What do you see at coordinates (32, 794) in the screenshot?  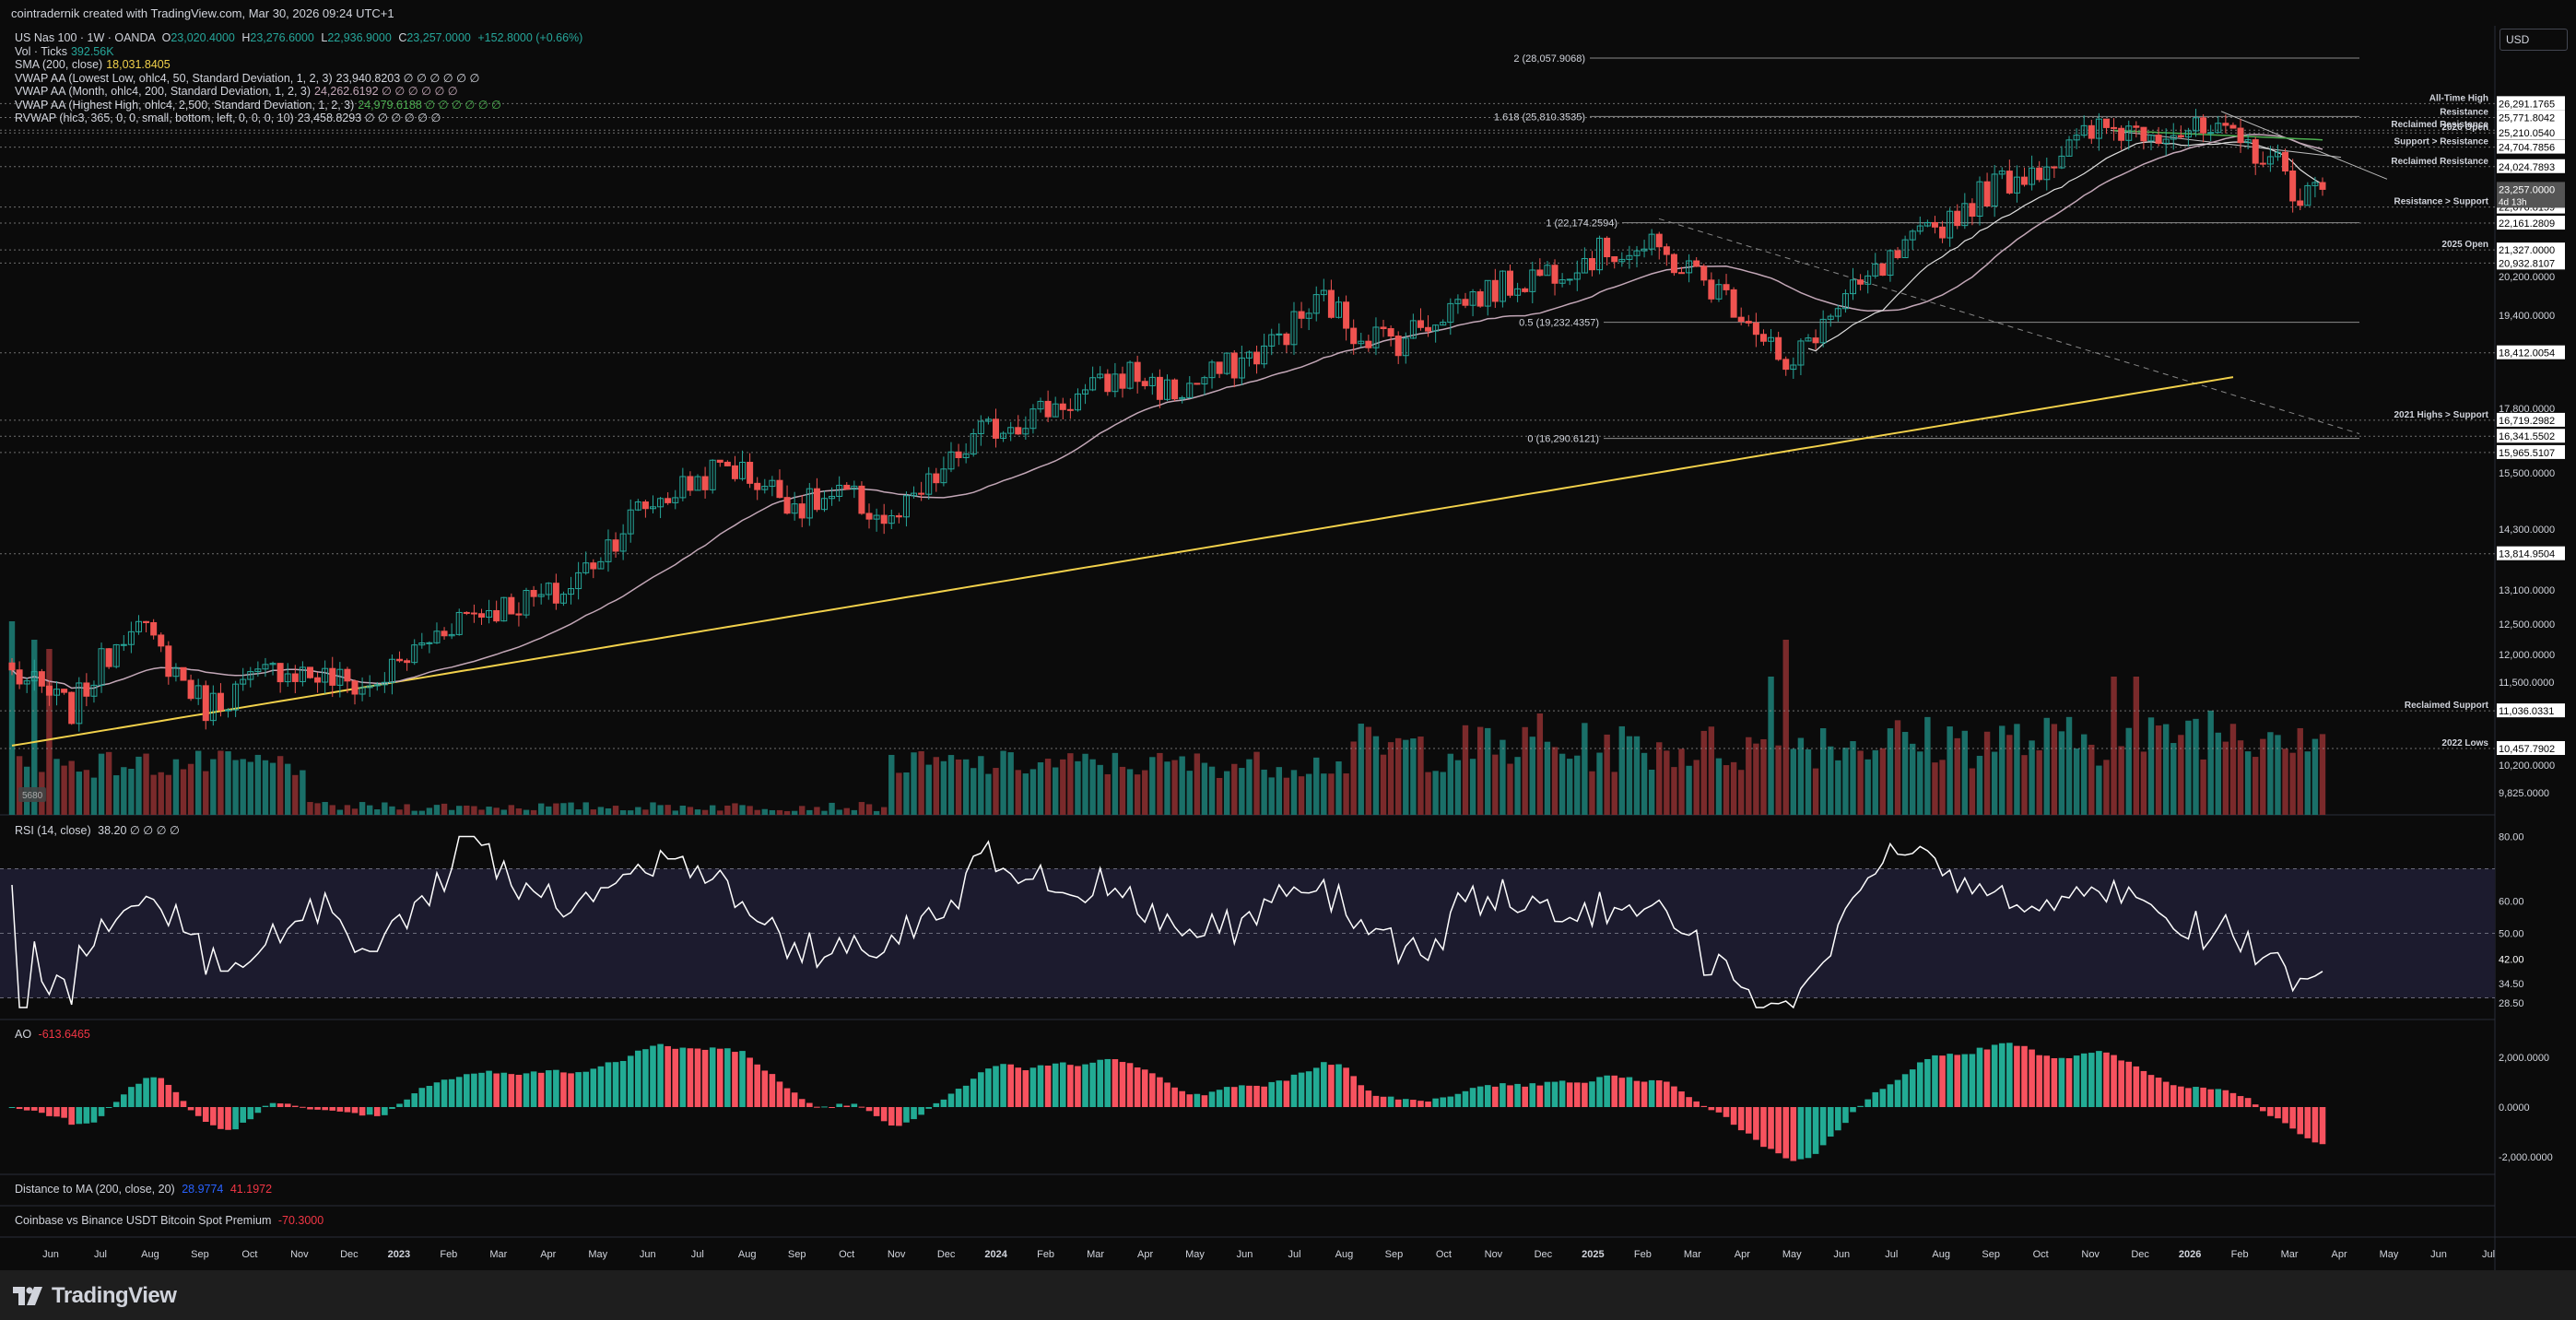 I see `volume-badge-bg` at bounding box center [32, 794].